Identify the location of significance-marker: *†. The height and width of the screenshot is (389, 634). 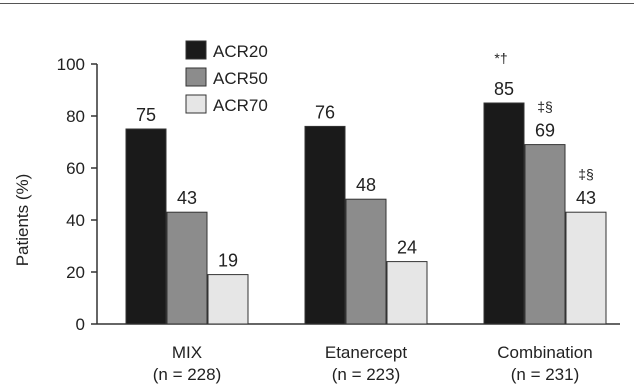
(500, 58).